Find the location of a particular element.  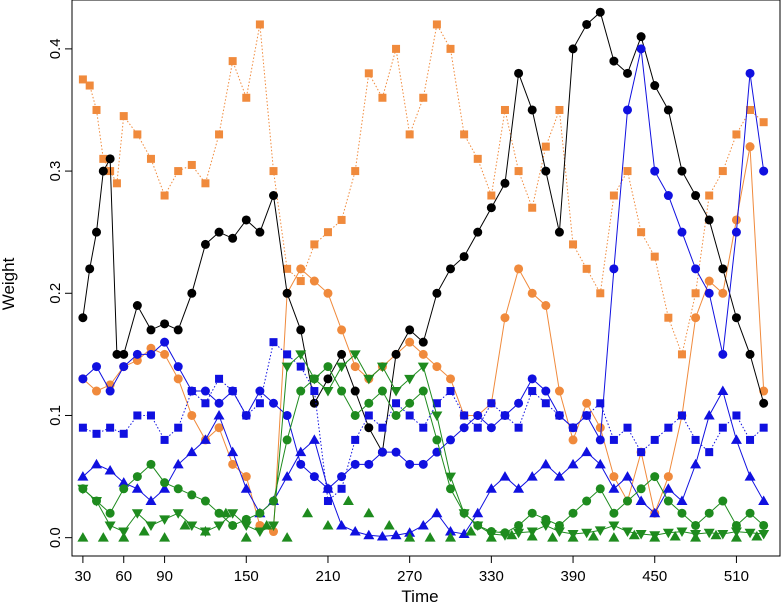

x-tick-label: 330 is located at coordinates (491, 576).